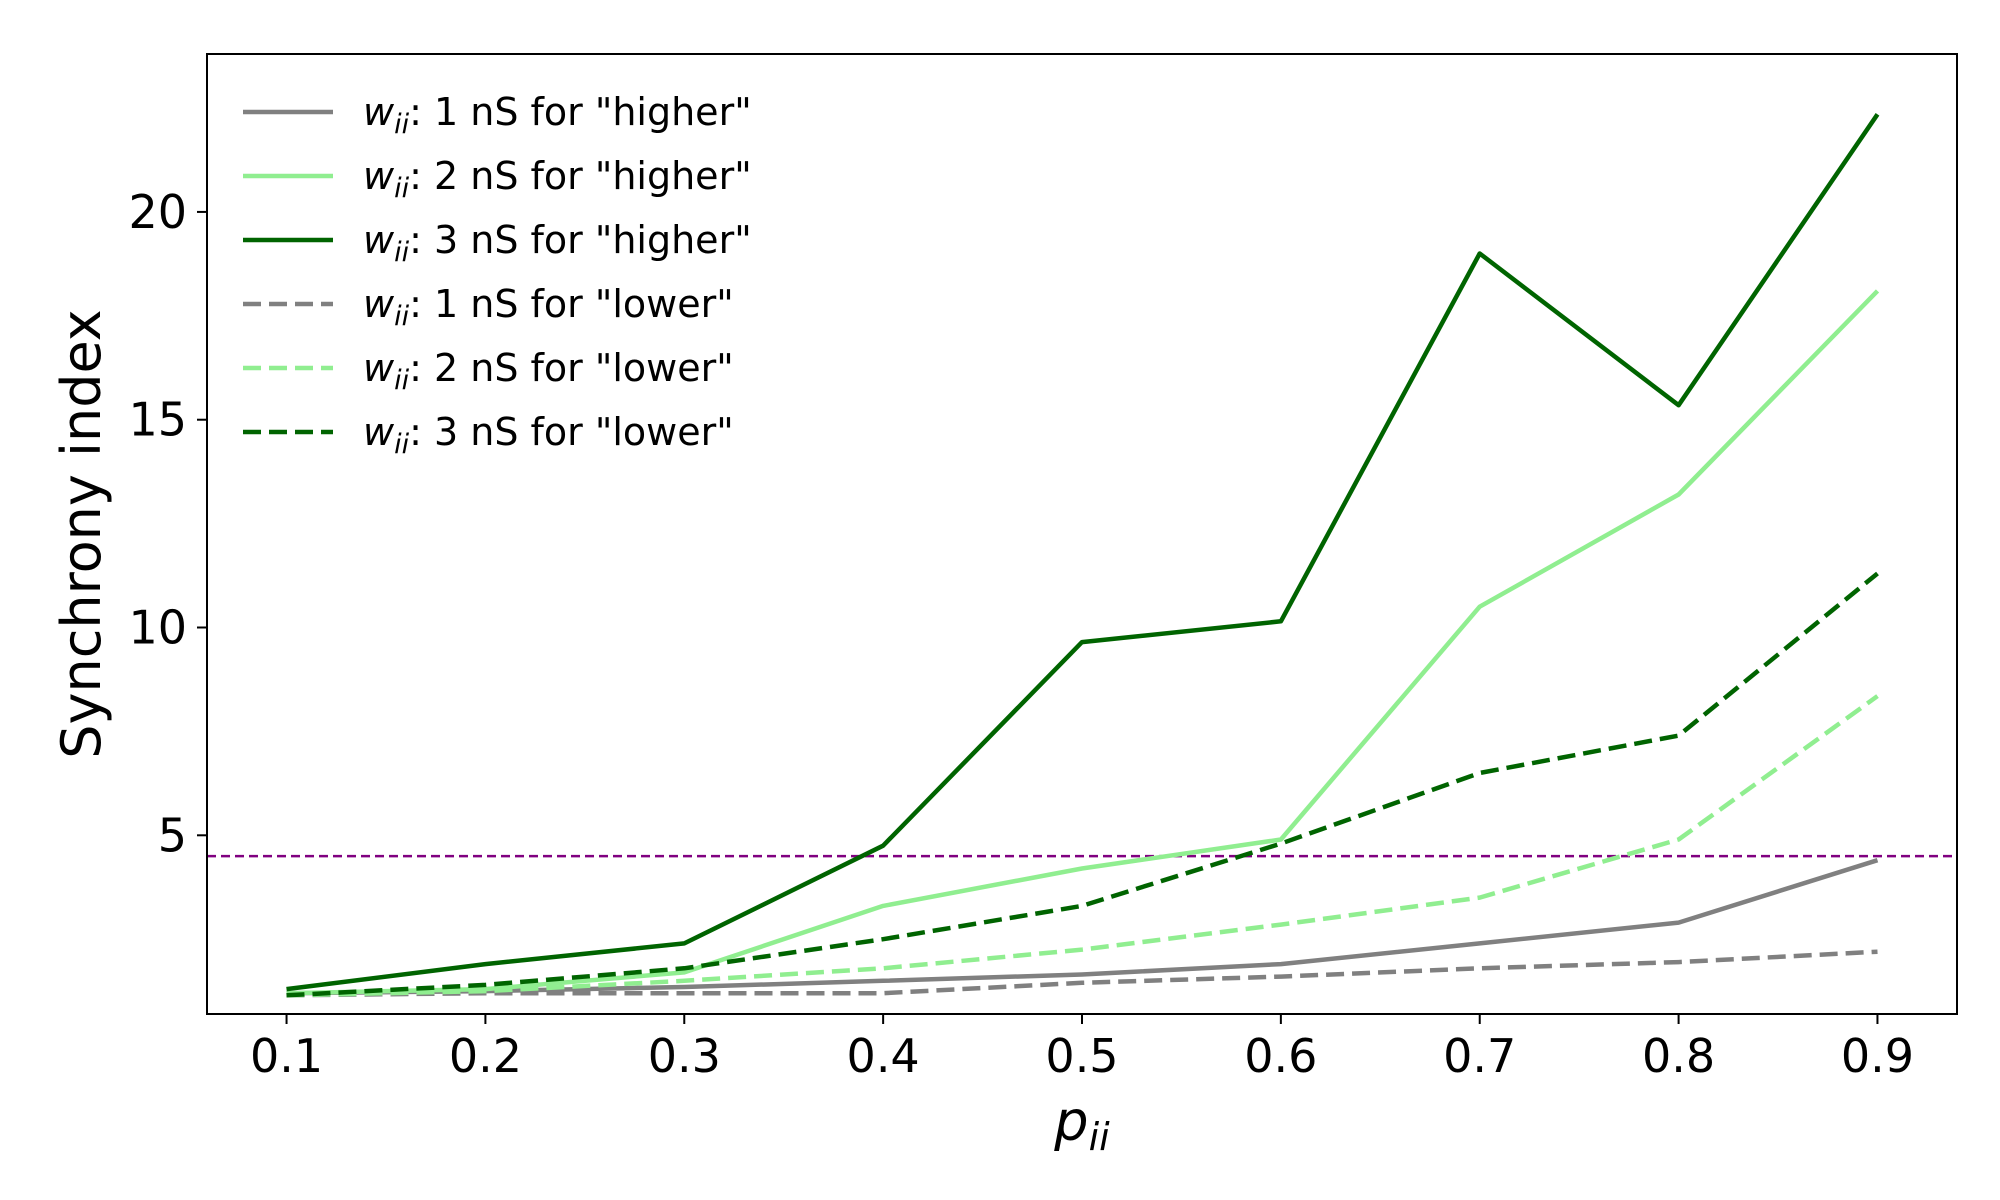 The width and height of the screenshot is (2000, 1200). Describe the element at coordinates (81, 534) in the screenshot. I see `y-axis-label: Synchrony index` at that location.